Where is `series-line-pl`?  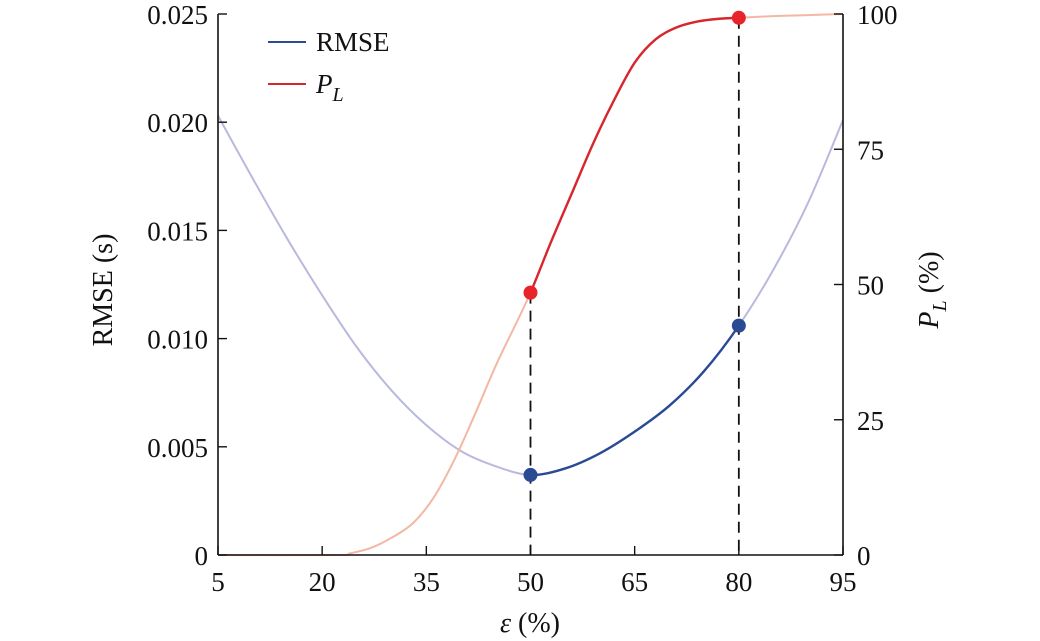
series-line-pl is located at coordinates (634, 156).